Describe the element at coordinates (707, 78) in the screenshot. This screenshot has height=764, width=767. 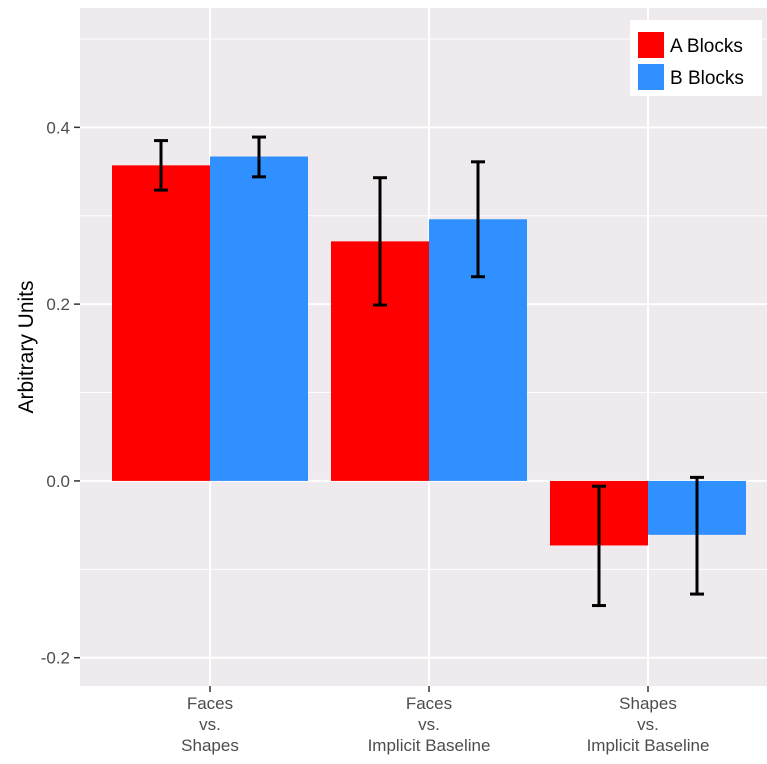
I see `legend-label-b-blocks: B Blocks` at that location.